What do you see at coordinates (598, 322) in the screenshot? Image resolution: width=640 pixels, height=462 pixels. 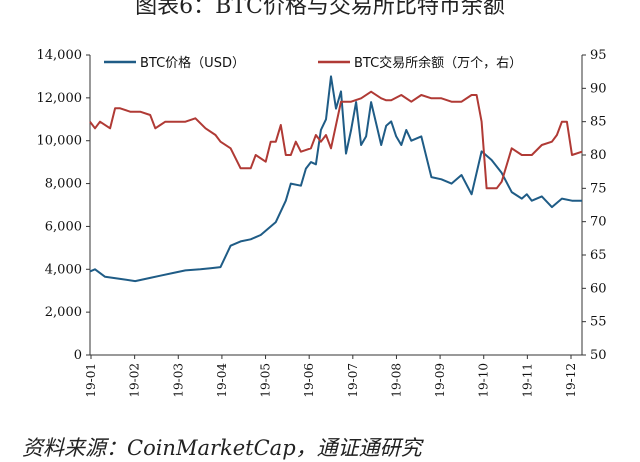 I see `y-right-tick-label: 55` at bounding box center [598, 322].